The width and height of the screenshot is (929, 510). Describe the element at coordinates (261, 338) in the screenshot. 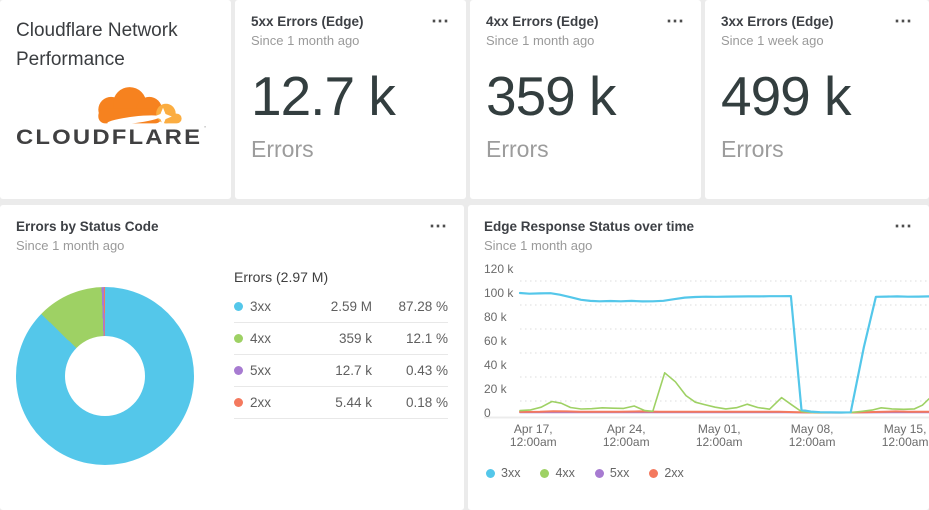

I see `series-label: 4xx` at that location.